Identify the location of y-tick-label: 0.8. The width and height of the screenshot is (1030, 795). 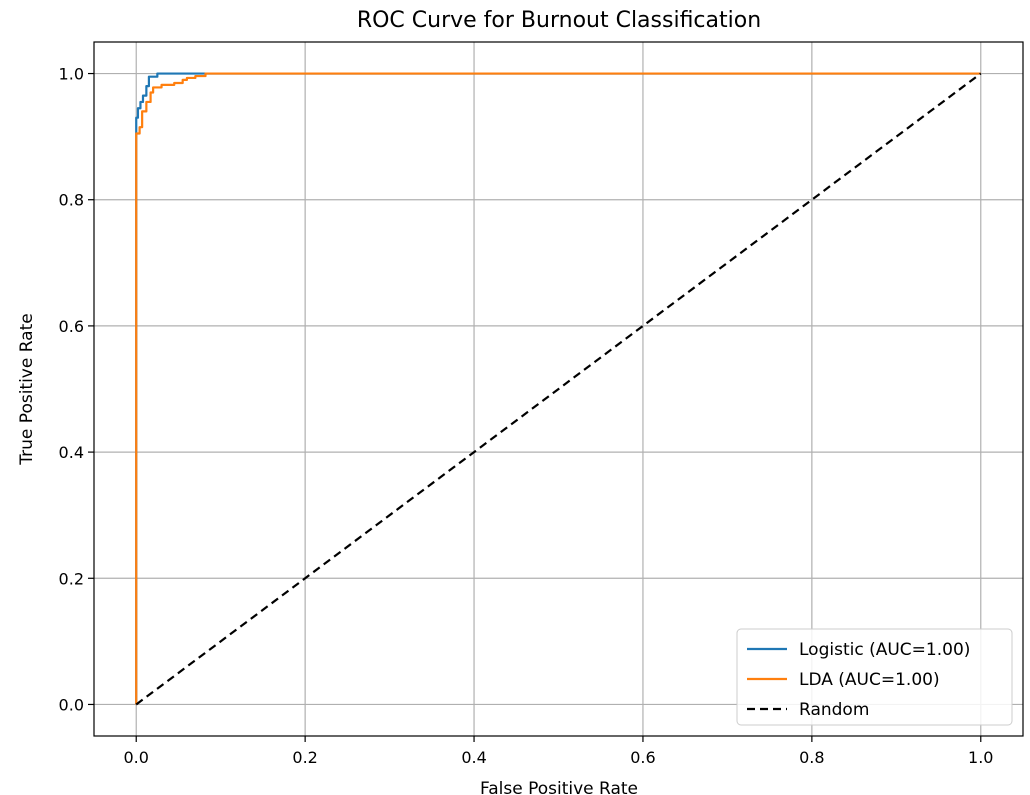
(71, 200).